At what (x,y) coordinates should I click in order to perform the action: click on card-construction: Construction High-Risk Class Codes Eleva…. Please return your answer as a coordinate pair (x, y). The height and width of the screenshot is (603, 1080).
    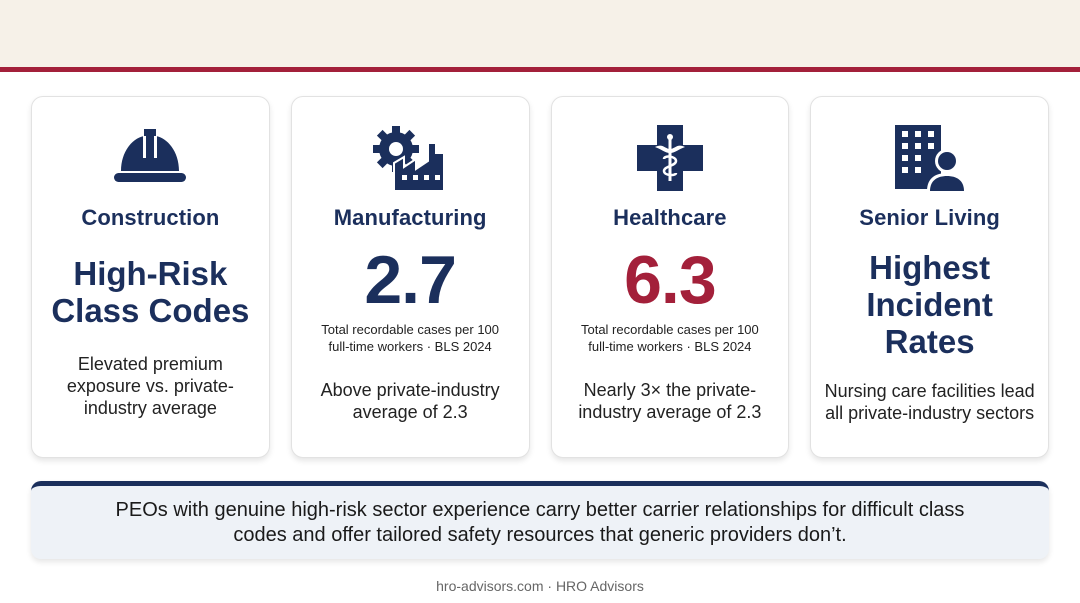
    Looking at the image, I should click on (150, 277).